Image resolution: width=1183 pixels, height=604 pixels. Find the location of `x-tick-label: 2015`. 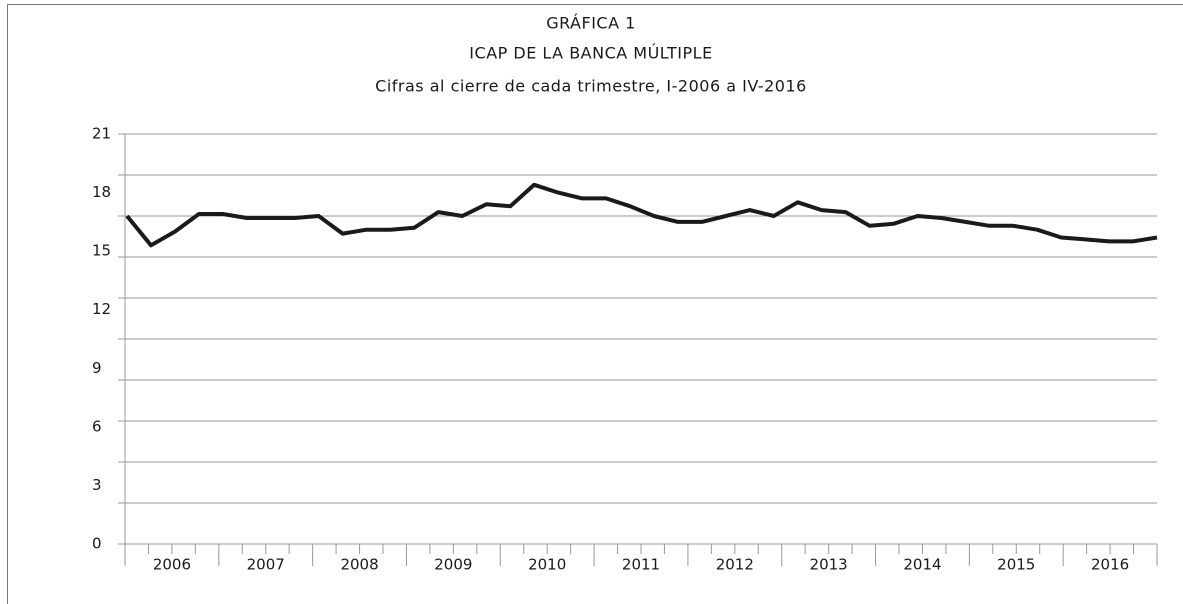

x-tick-label: 2015 is located at coordinates (1016, 565).